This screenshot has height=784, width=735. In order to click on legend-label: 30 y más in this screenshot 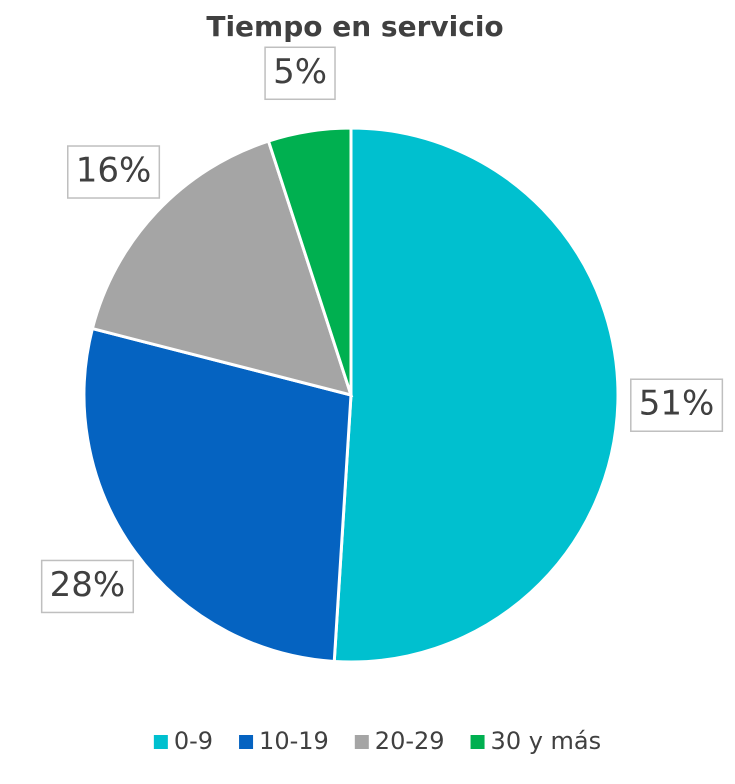, I will do `click(546, 741)`.